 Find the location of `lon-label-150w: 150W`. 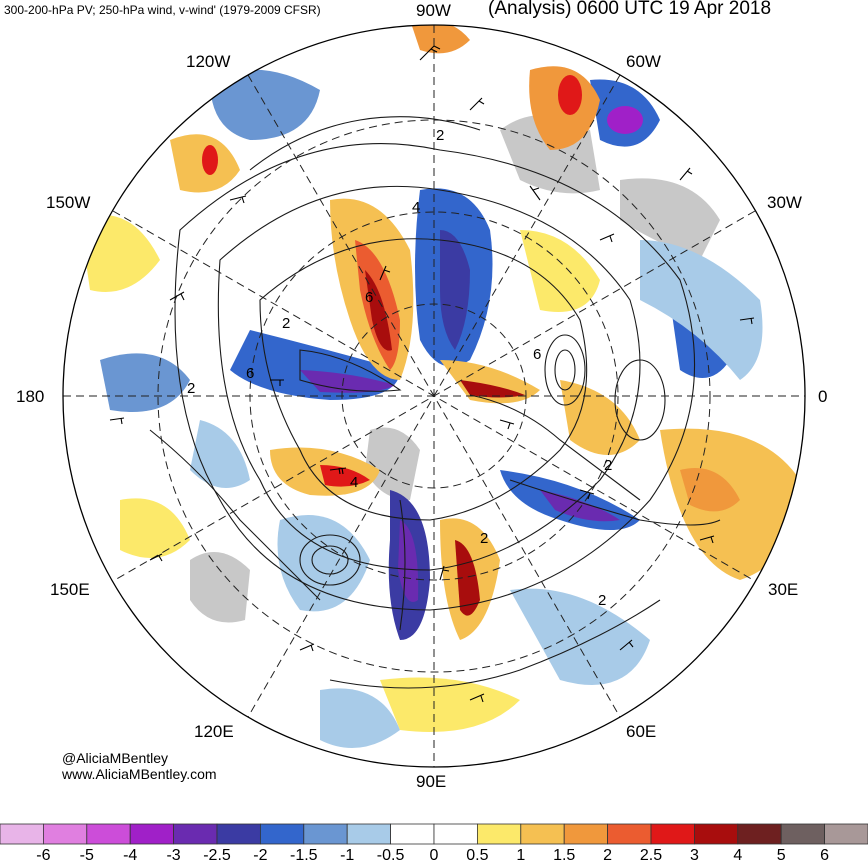

lon-label-150w: 150W is located at coordinates (68, 202).